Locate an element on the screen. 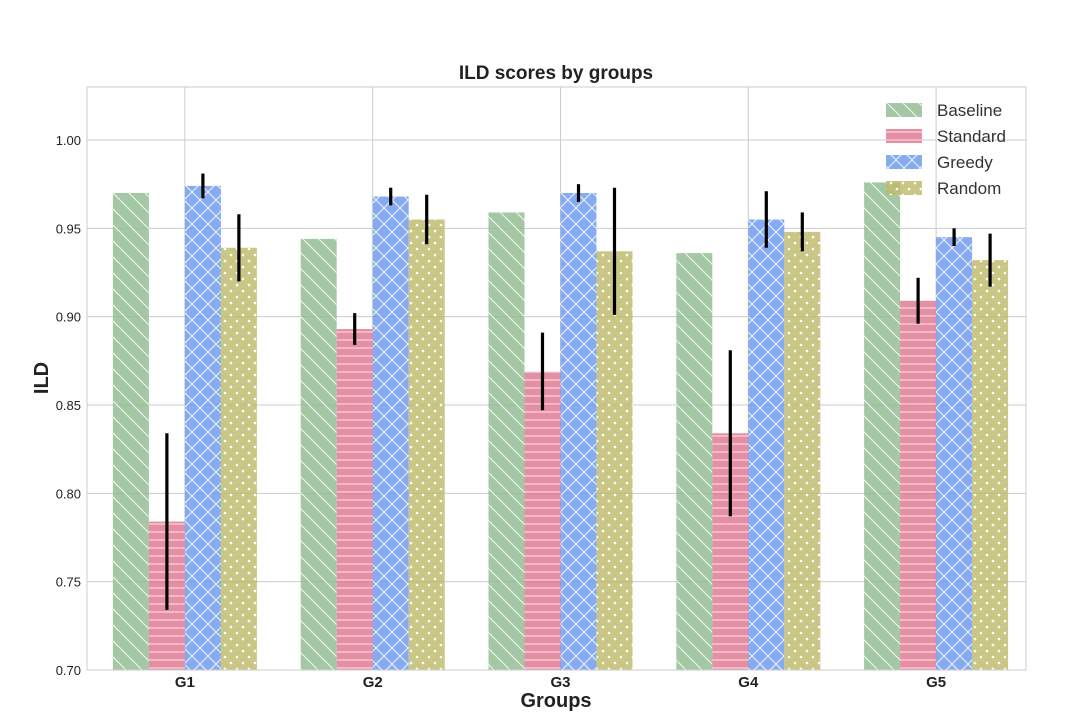 The width and height of the screenshot is (1080, 720). x-tick-label: G4 is located at coordinates (748, 682).